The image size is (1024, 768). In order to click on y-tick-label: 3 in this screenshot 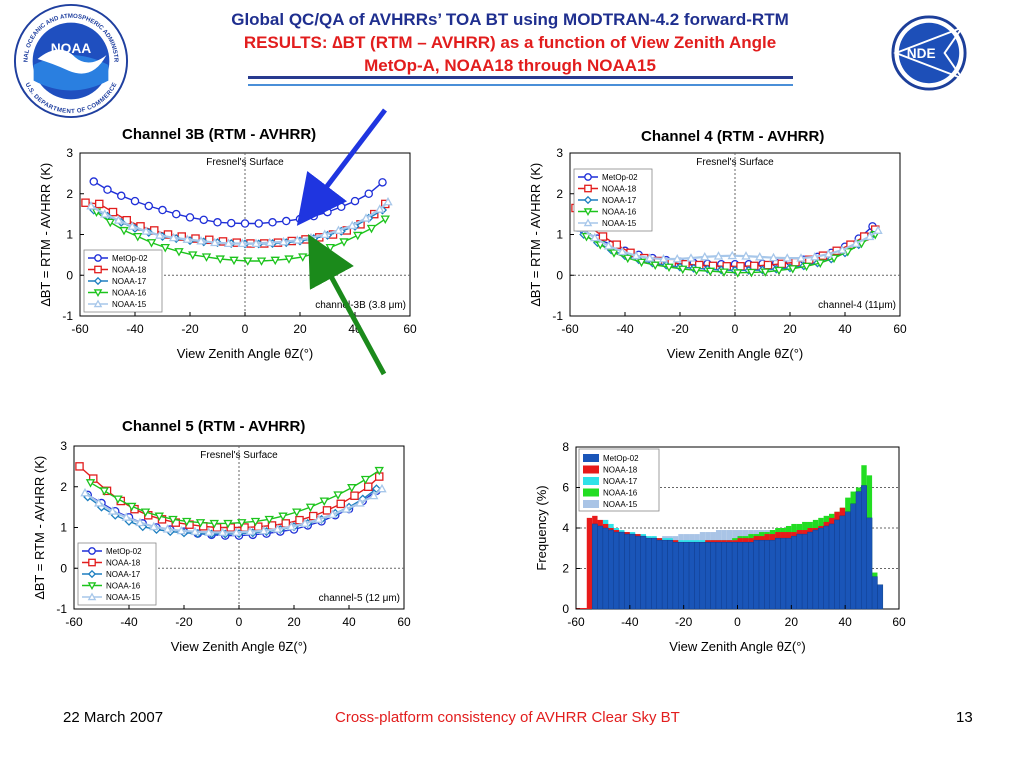, I will do `click(69, 153)`.